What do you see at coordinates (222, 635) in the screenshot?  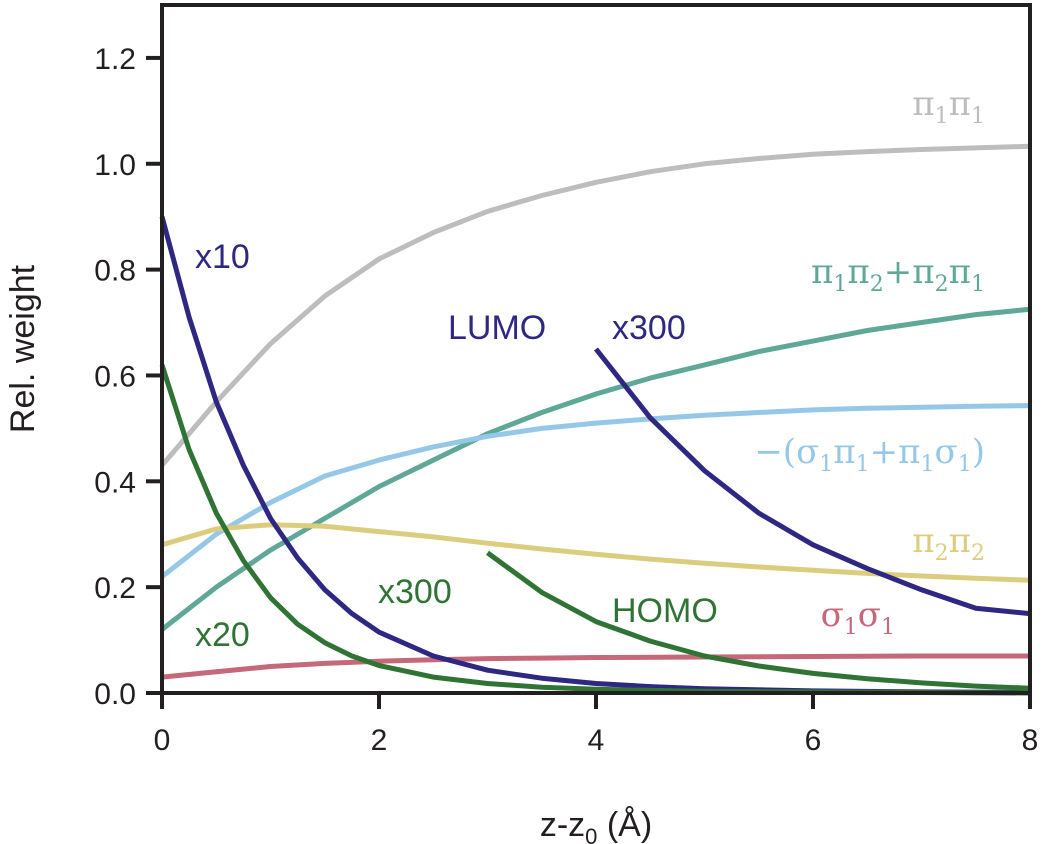 I see `annotation-x20: x20` at bounding box center [222, 635].